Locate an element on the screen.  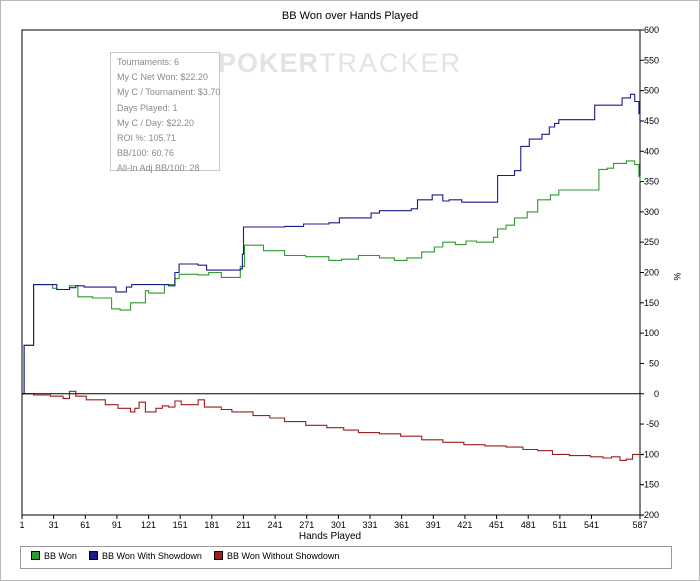
y-tick-label: 200 is located at coordinates (651, 273).